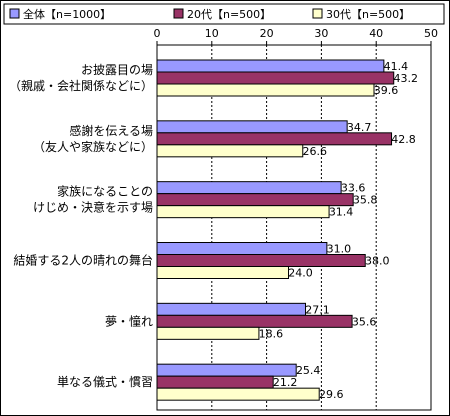 The image size is (450, 416). I want to click on category-label: お披露目の場, so click(117, 70).